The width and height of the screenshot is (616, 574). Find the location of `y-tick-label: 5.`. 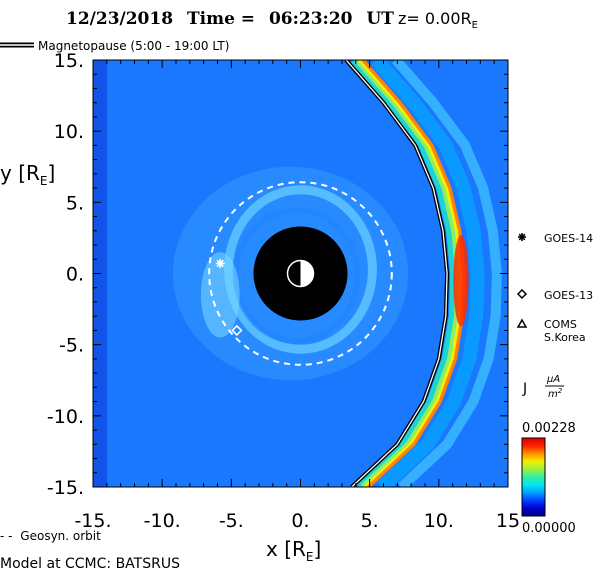

y-tick-label: 5. is located at coordinates (75, 203).